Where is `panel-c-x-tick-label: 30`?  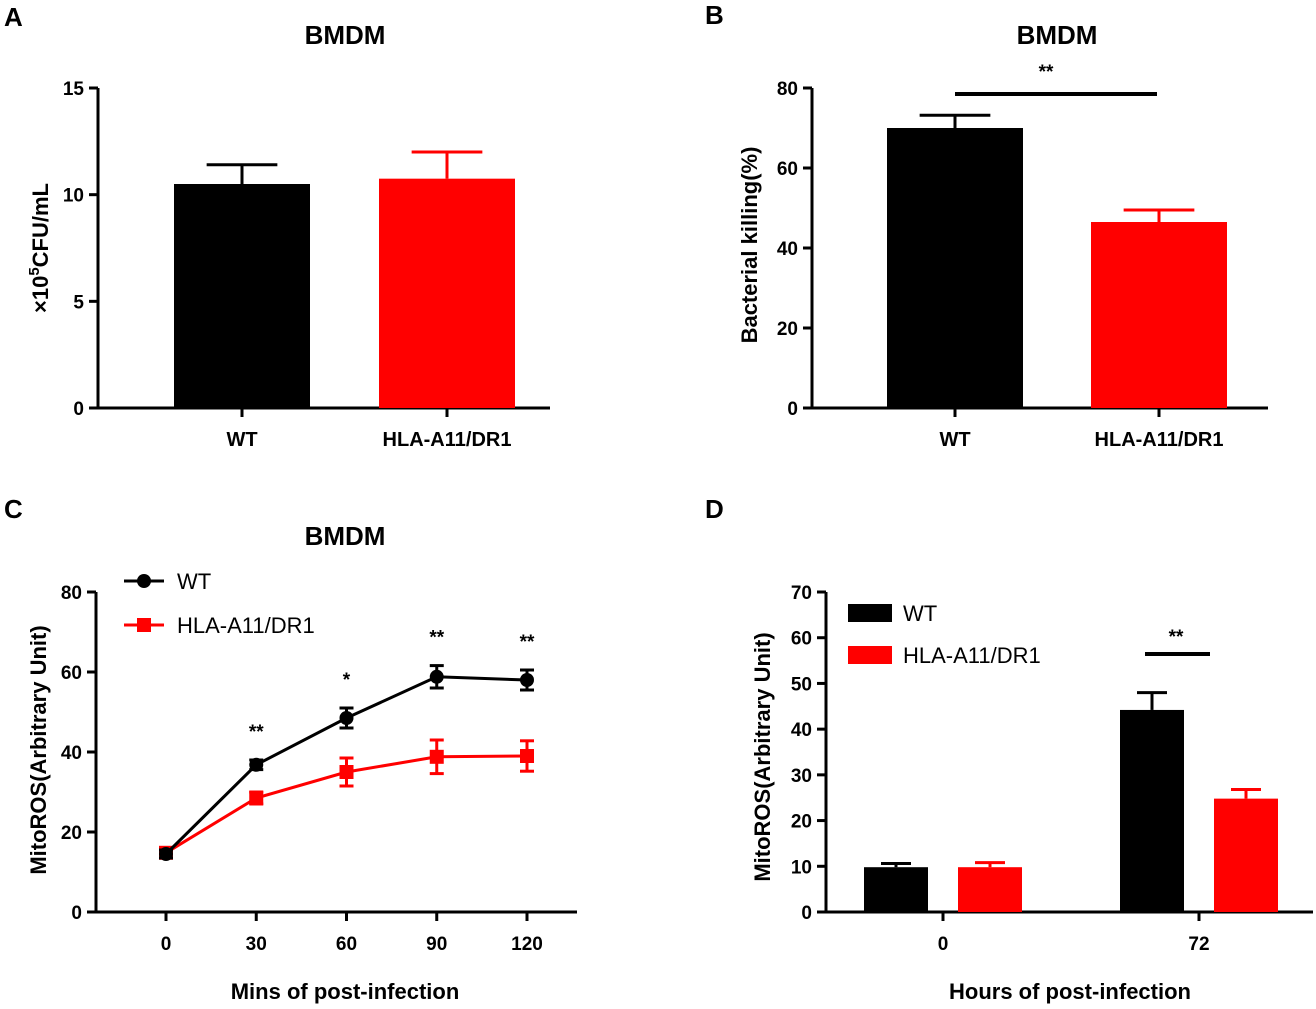
panel-c-x-tick-label: 30 is located at coordinates (256, 944).